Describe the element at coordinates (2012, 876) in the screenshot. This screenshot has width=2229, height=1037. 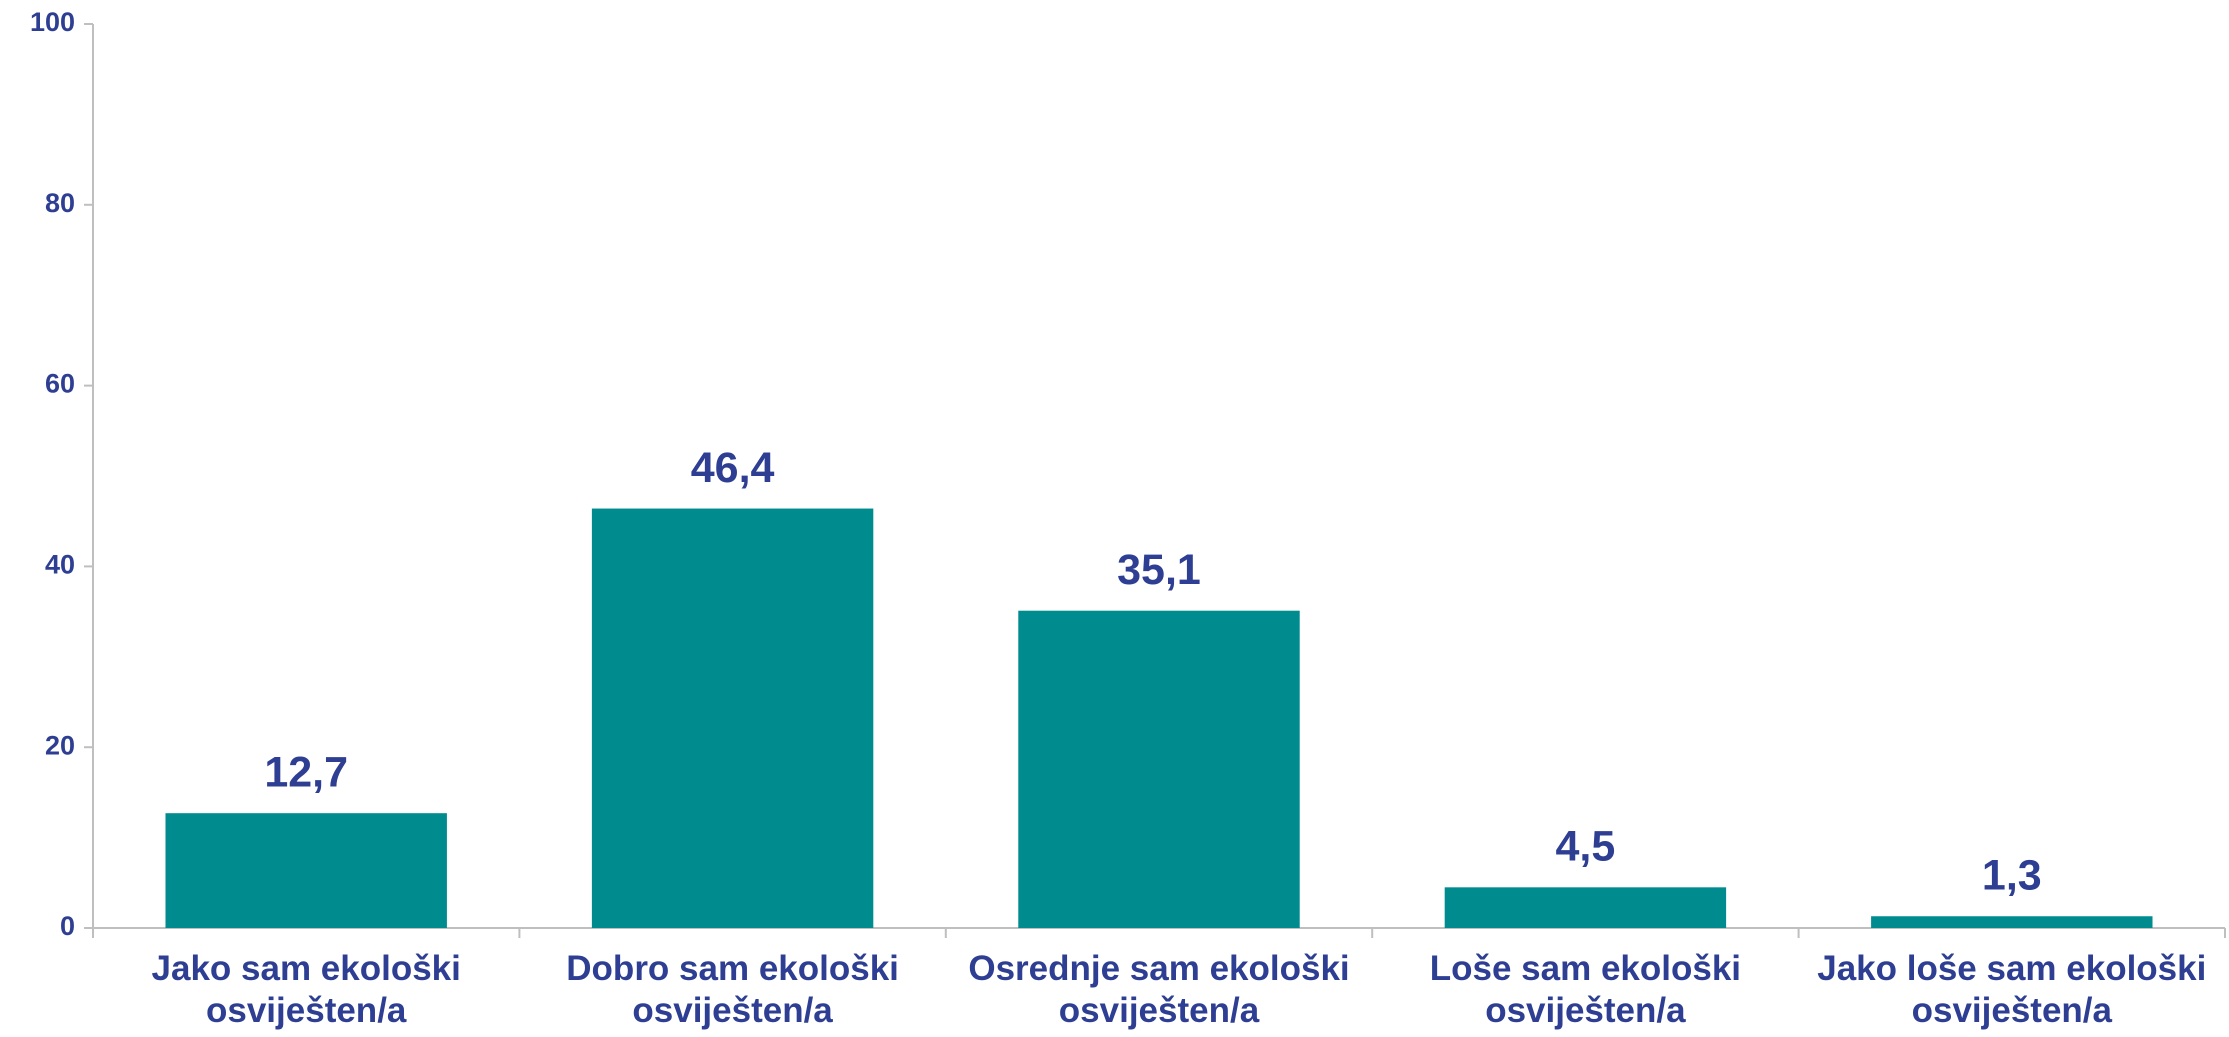
I see `value-label: 1,3` at that location.